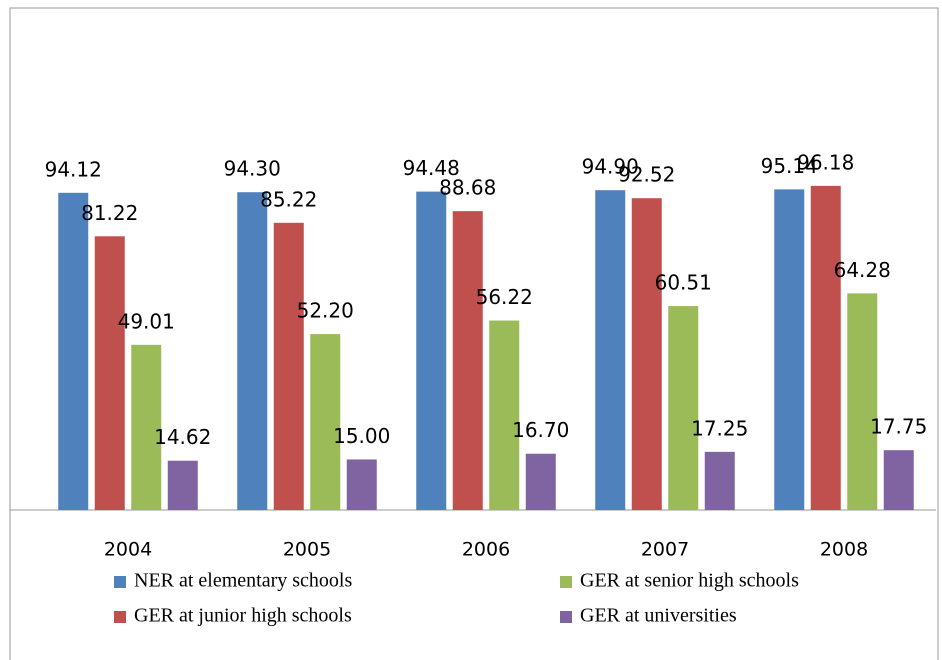  Describe the element at coordinates (504, 297) in the screenshot. I see `data-label: 56.22` at that location.